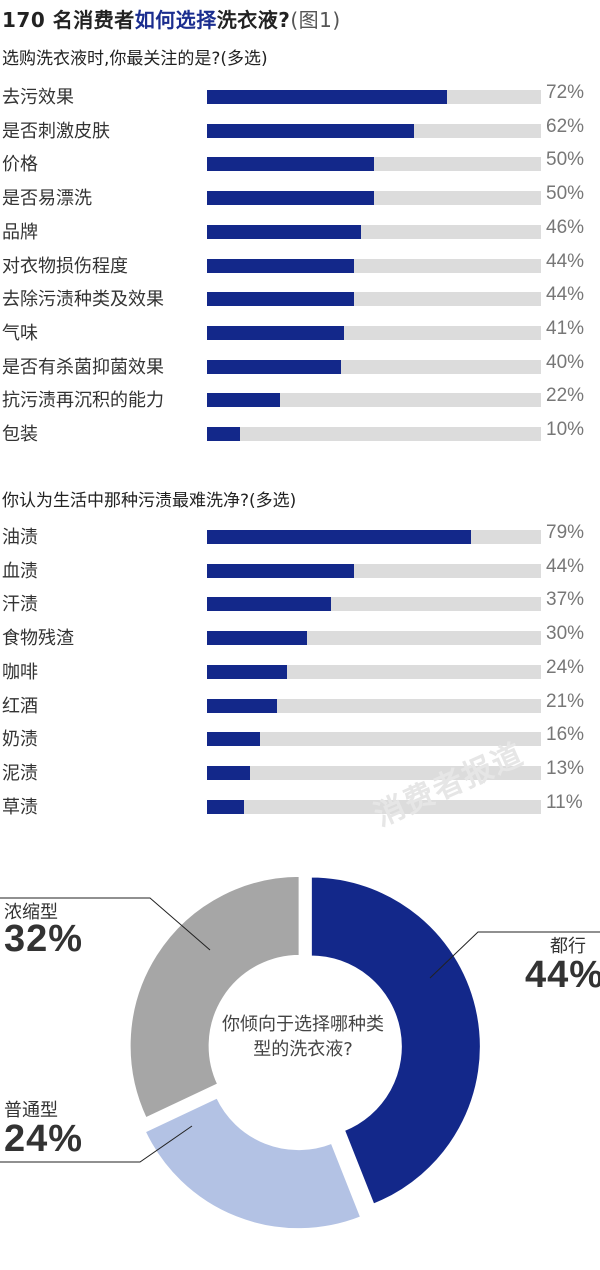 This screenshot has width=600, height=1270. I want to click on donut-value-any: 44%, so click(562, 975).